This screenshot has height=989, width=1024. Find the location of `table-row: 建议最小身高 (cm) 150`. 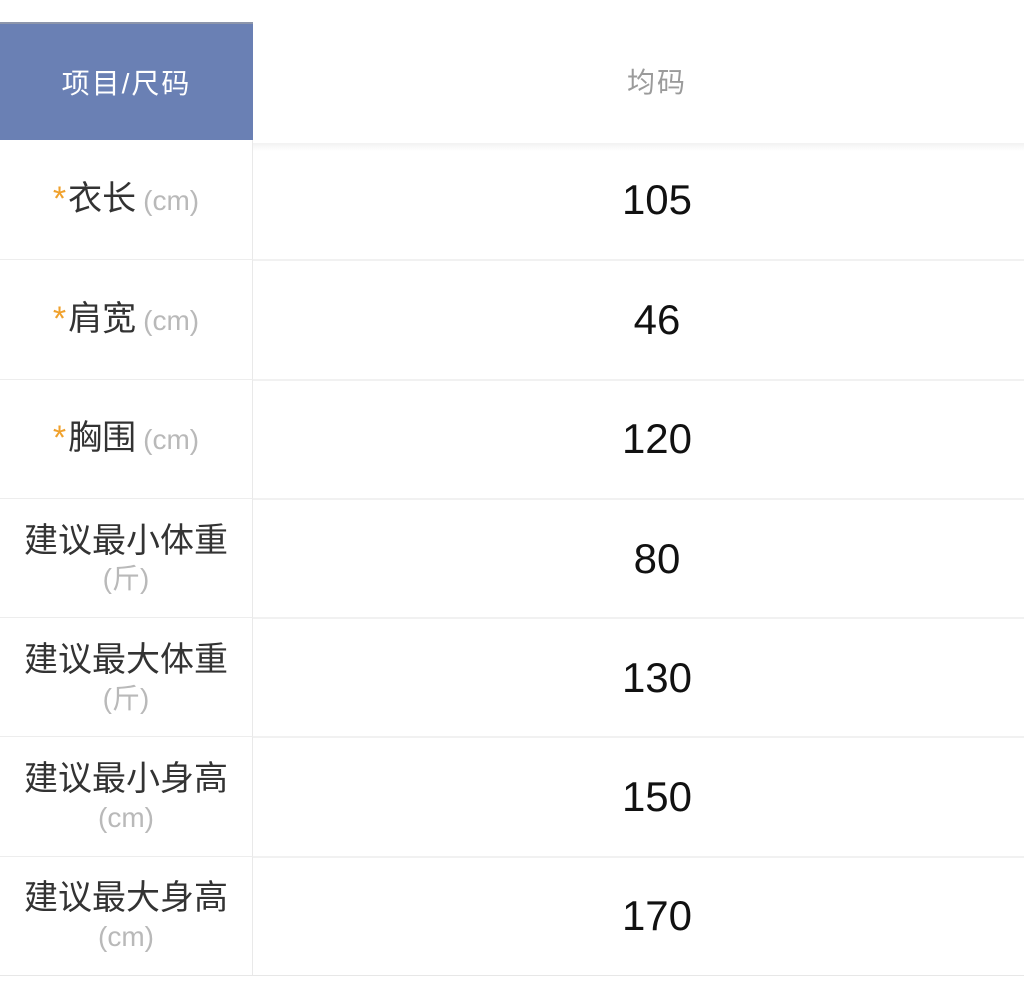

table-row: 建议最小身高 (cm) 150 is located at coordinates (512, 796).